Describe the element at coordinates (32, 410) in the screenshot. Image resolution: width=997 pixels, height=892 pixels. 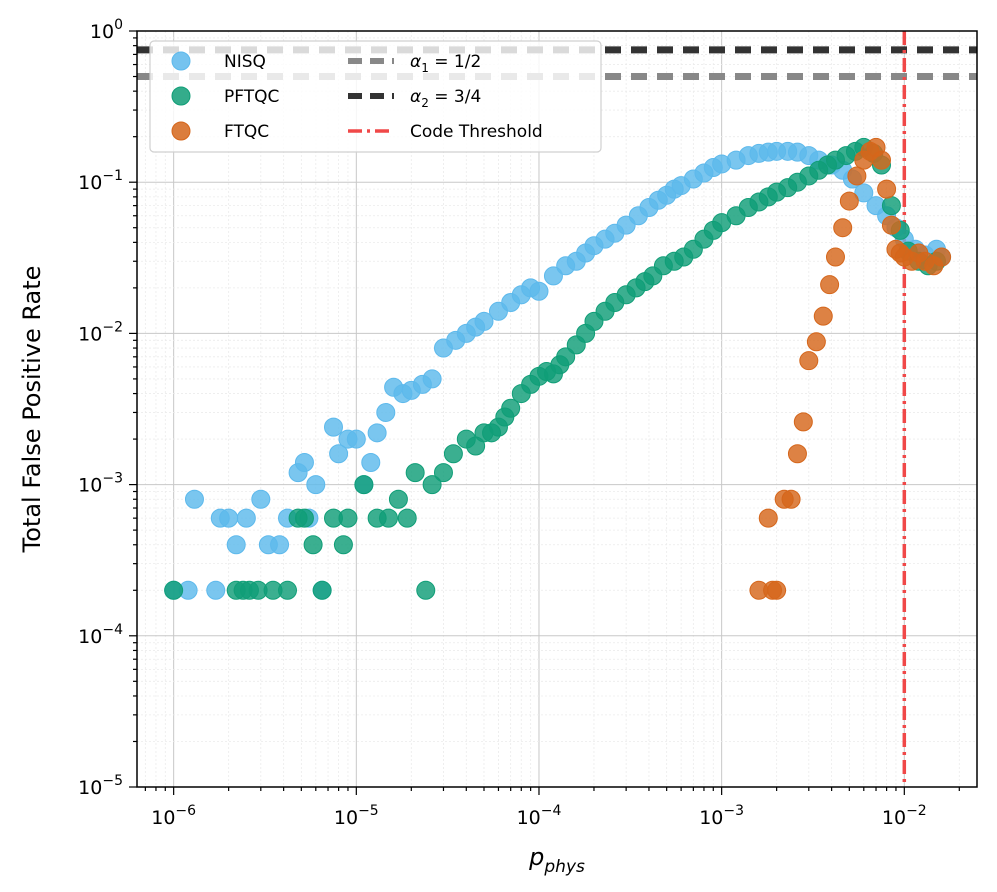
I see `y-axis-label: Total False Positive Rate` at that location.